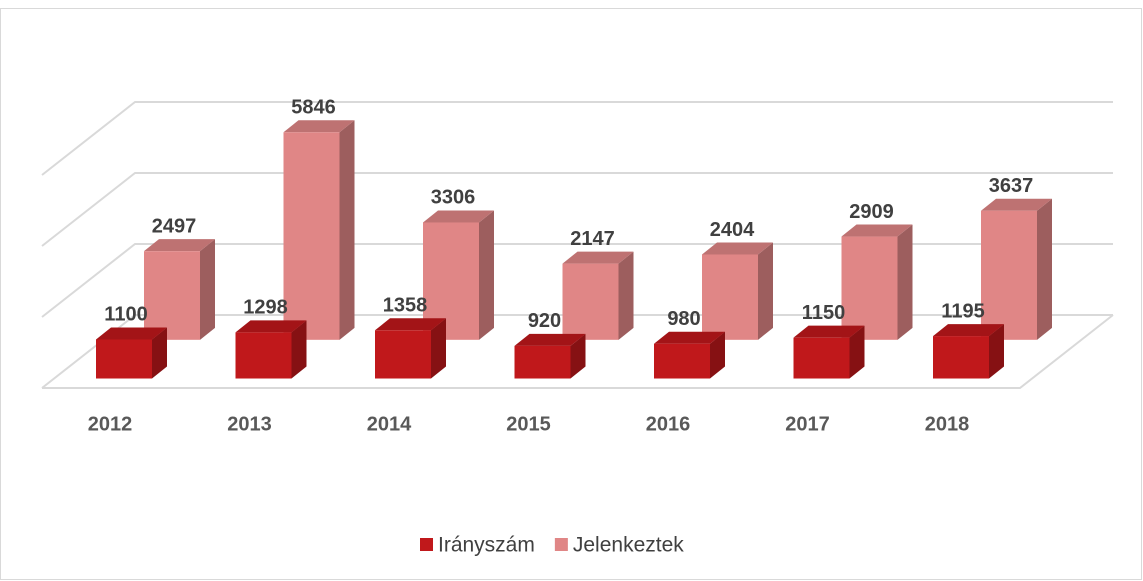 The height and width of the screenshot is (581, 1143). I want to click on x-tick-label: 2015, so click(528, 424).